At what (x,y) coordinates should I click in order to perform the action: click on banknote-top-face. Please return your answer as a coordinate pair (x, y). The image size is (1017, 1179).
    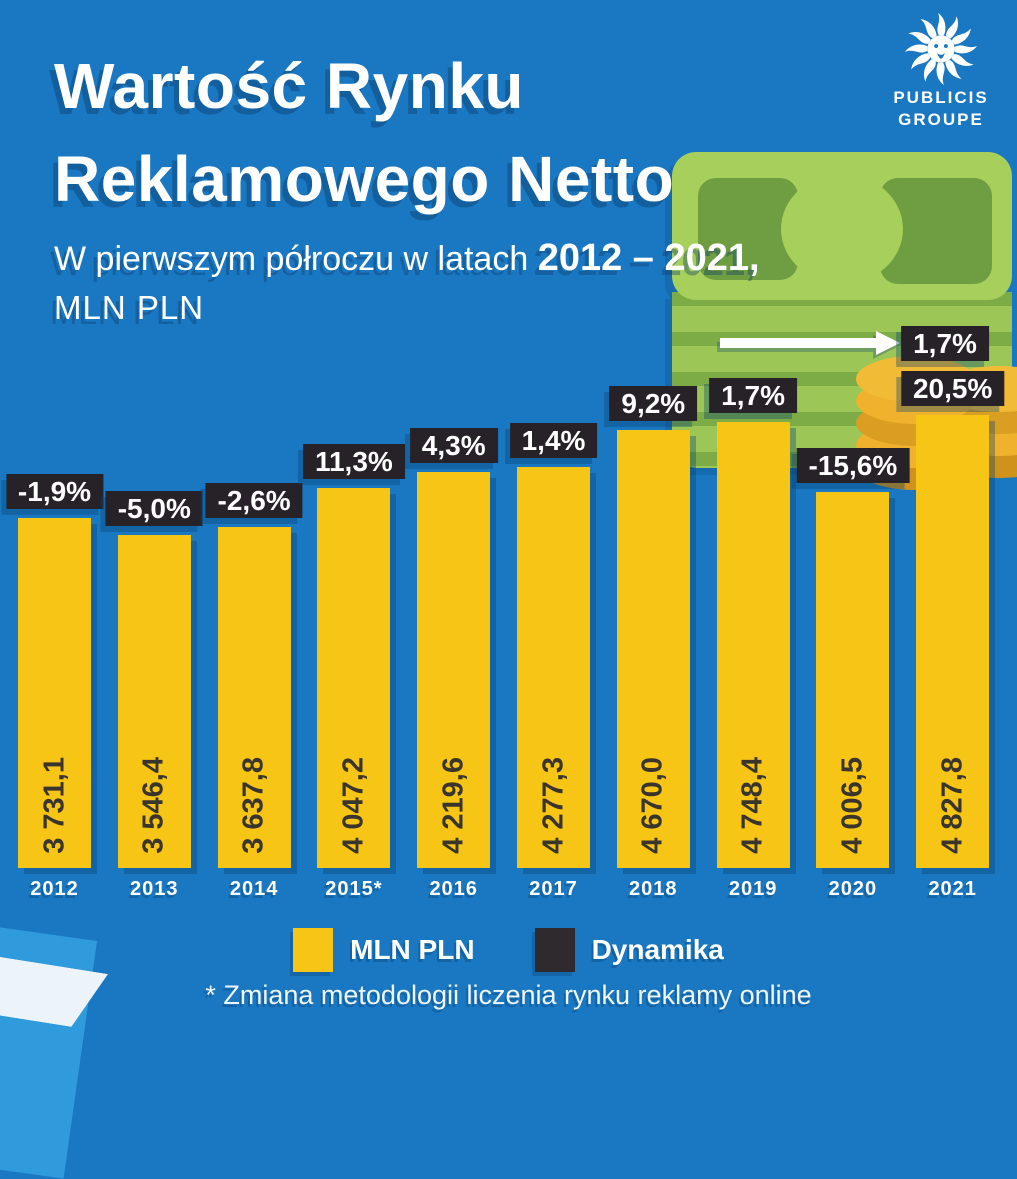
    Looking at the image, I should click on (842, 226).